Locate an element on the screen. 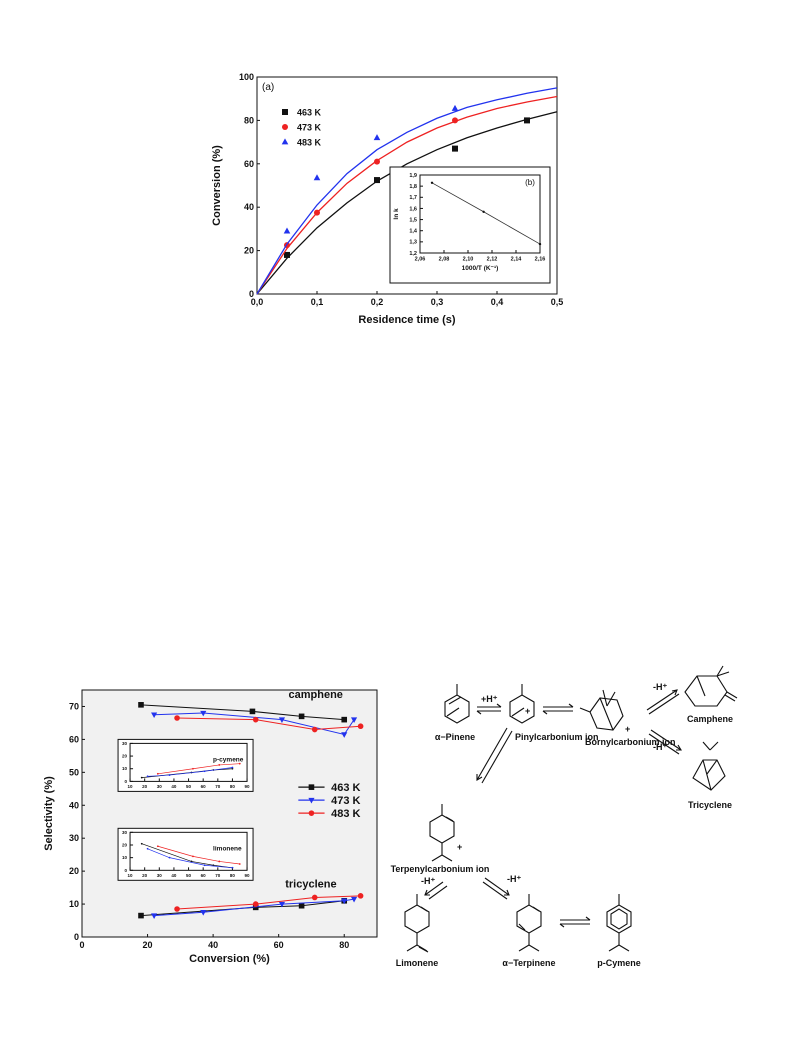  inset-0-x-tick-label: 90 is located at coordinates (248, 786).